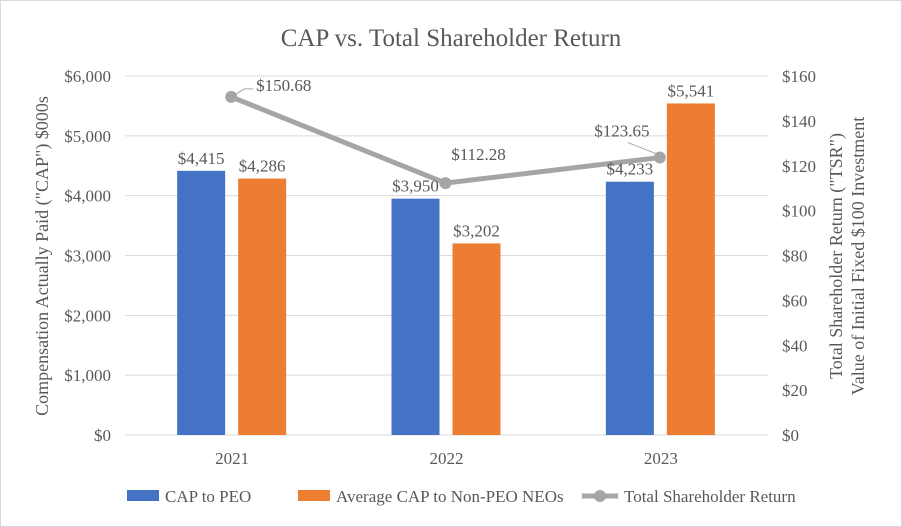 The image size is (902, 527). Describe the element at coordinates (478, 154) in the screenshot. I see `tsr-data-label: $112.28` at that location.